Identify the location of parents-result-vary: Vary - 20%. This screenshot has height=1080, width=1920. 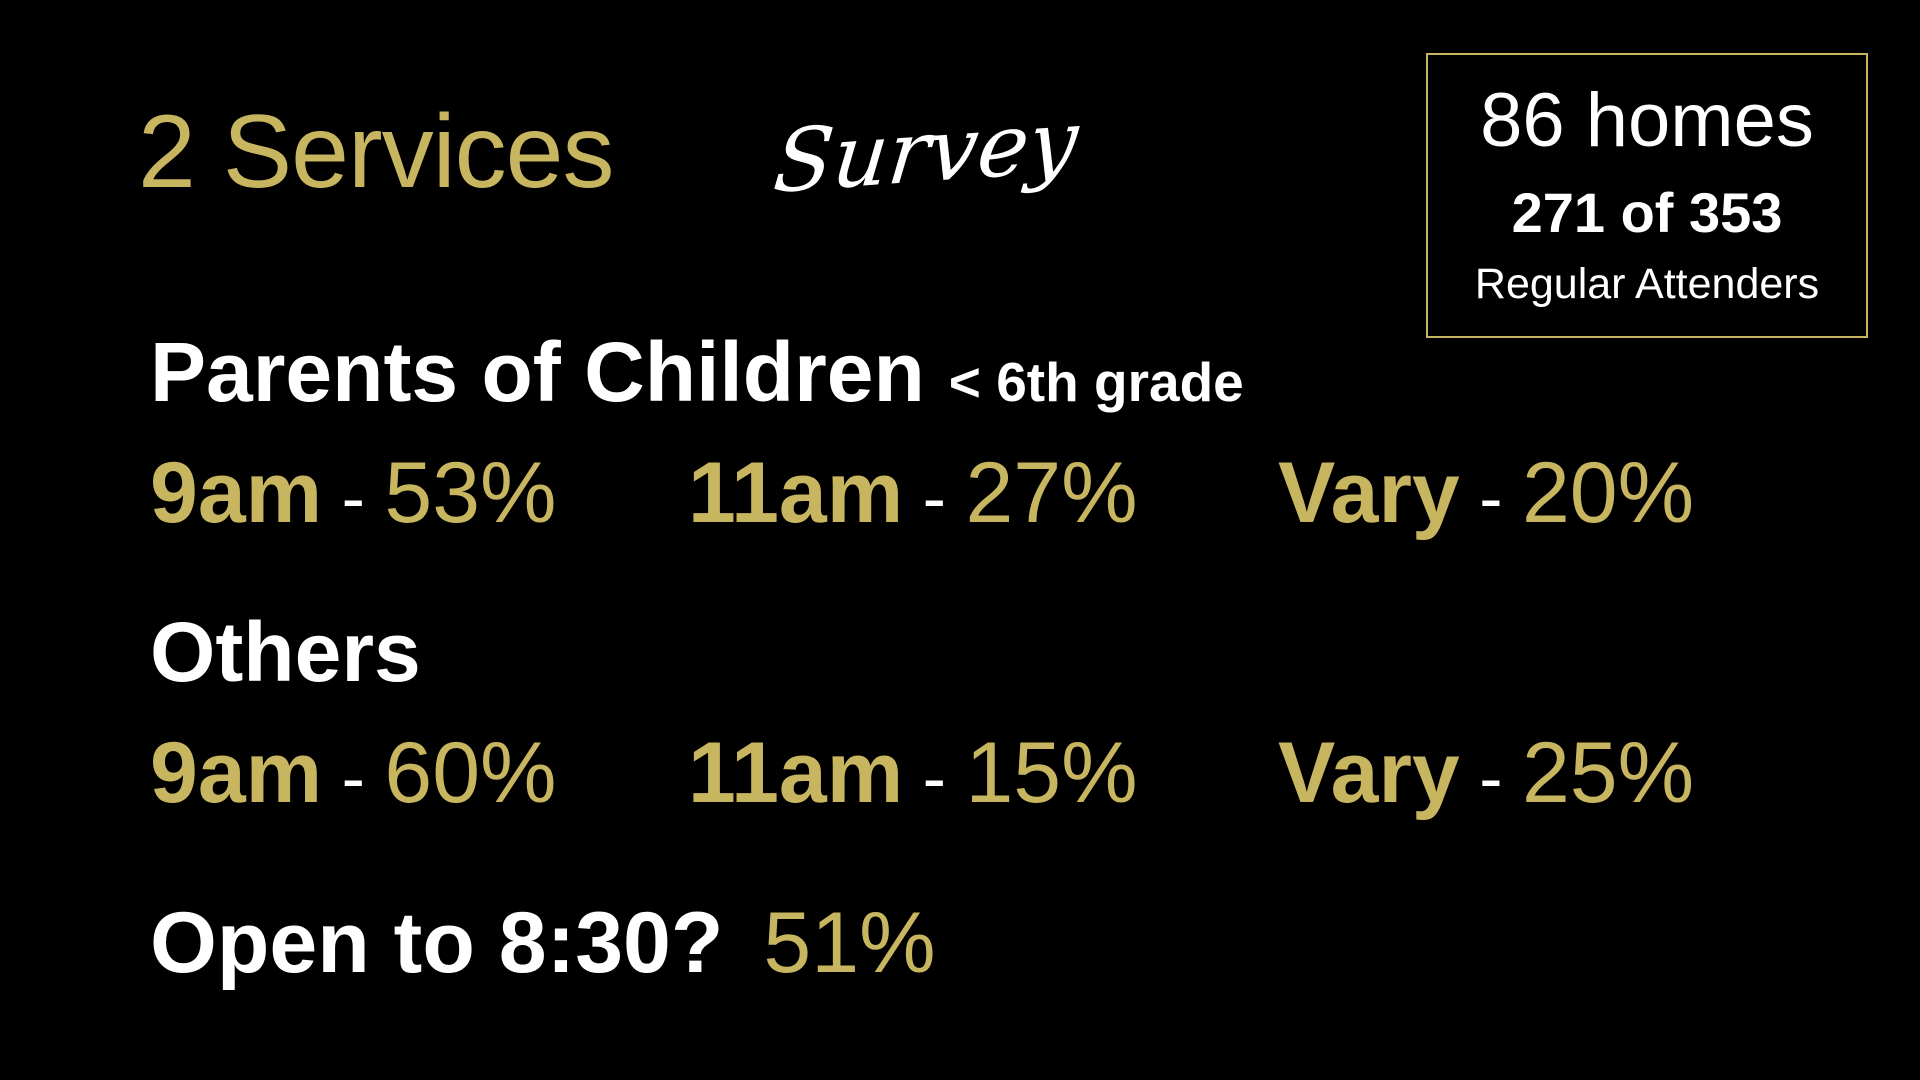
(1486, 493).